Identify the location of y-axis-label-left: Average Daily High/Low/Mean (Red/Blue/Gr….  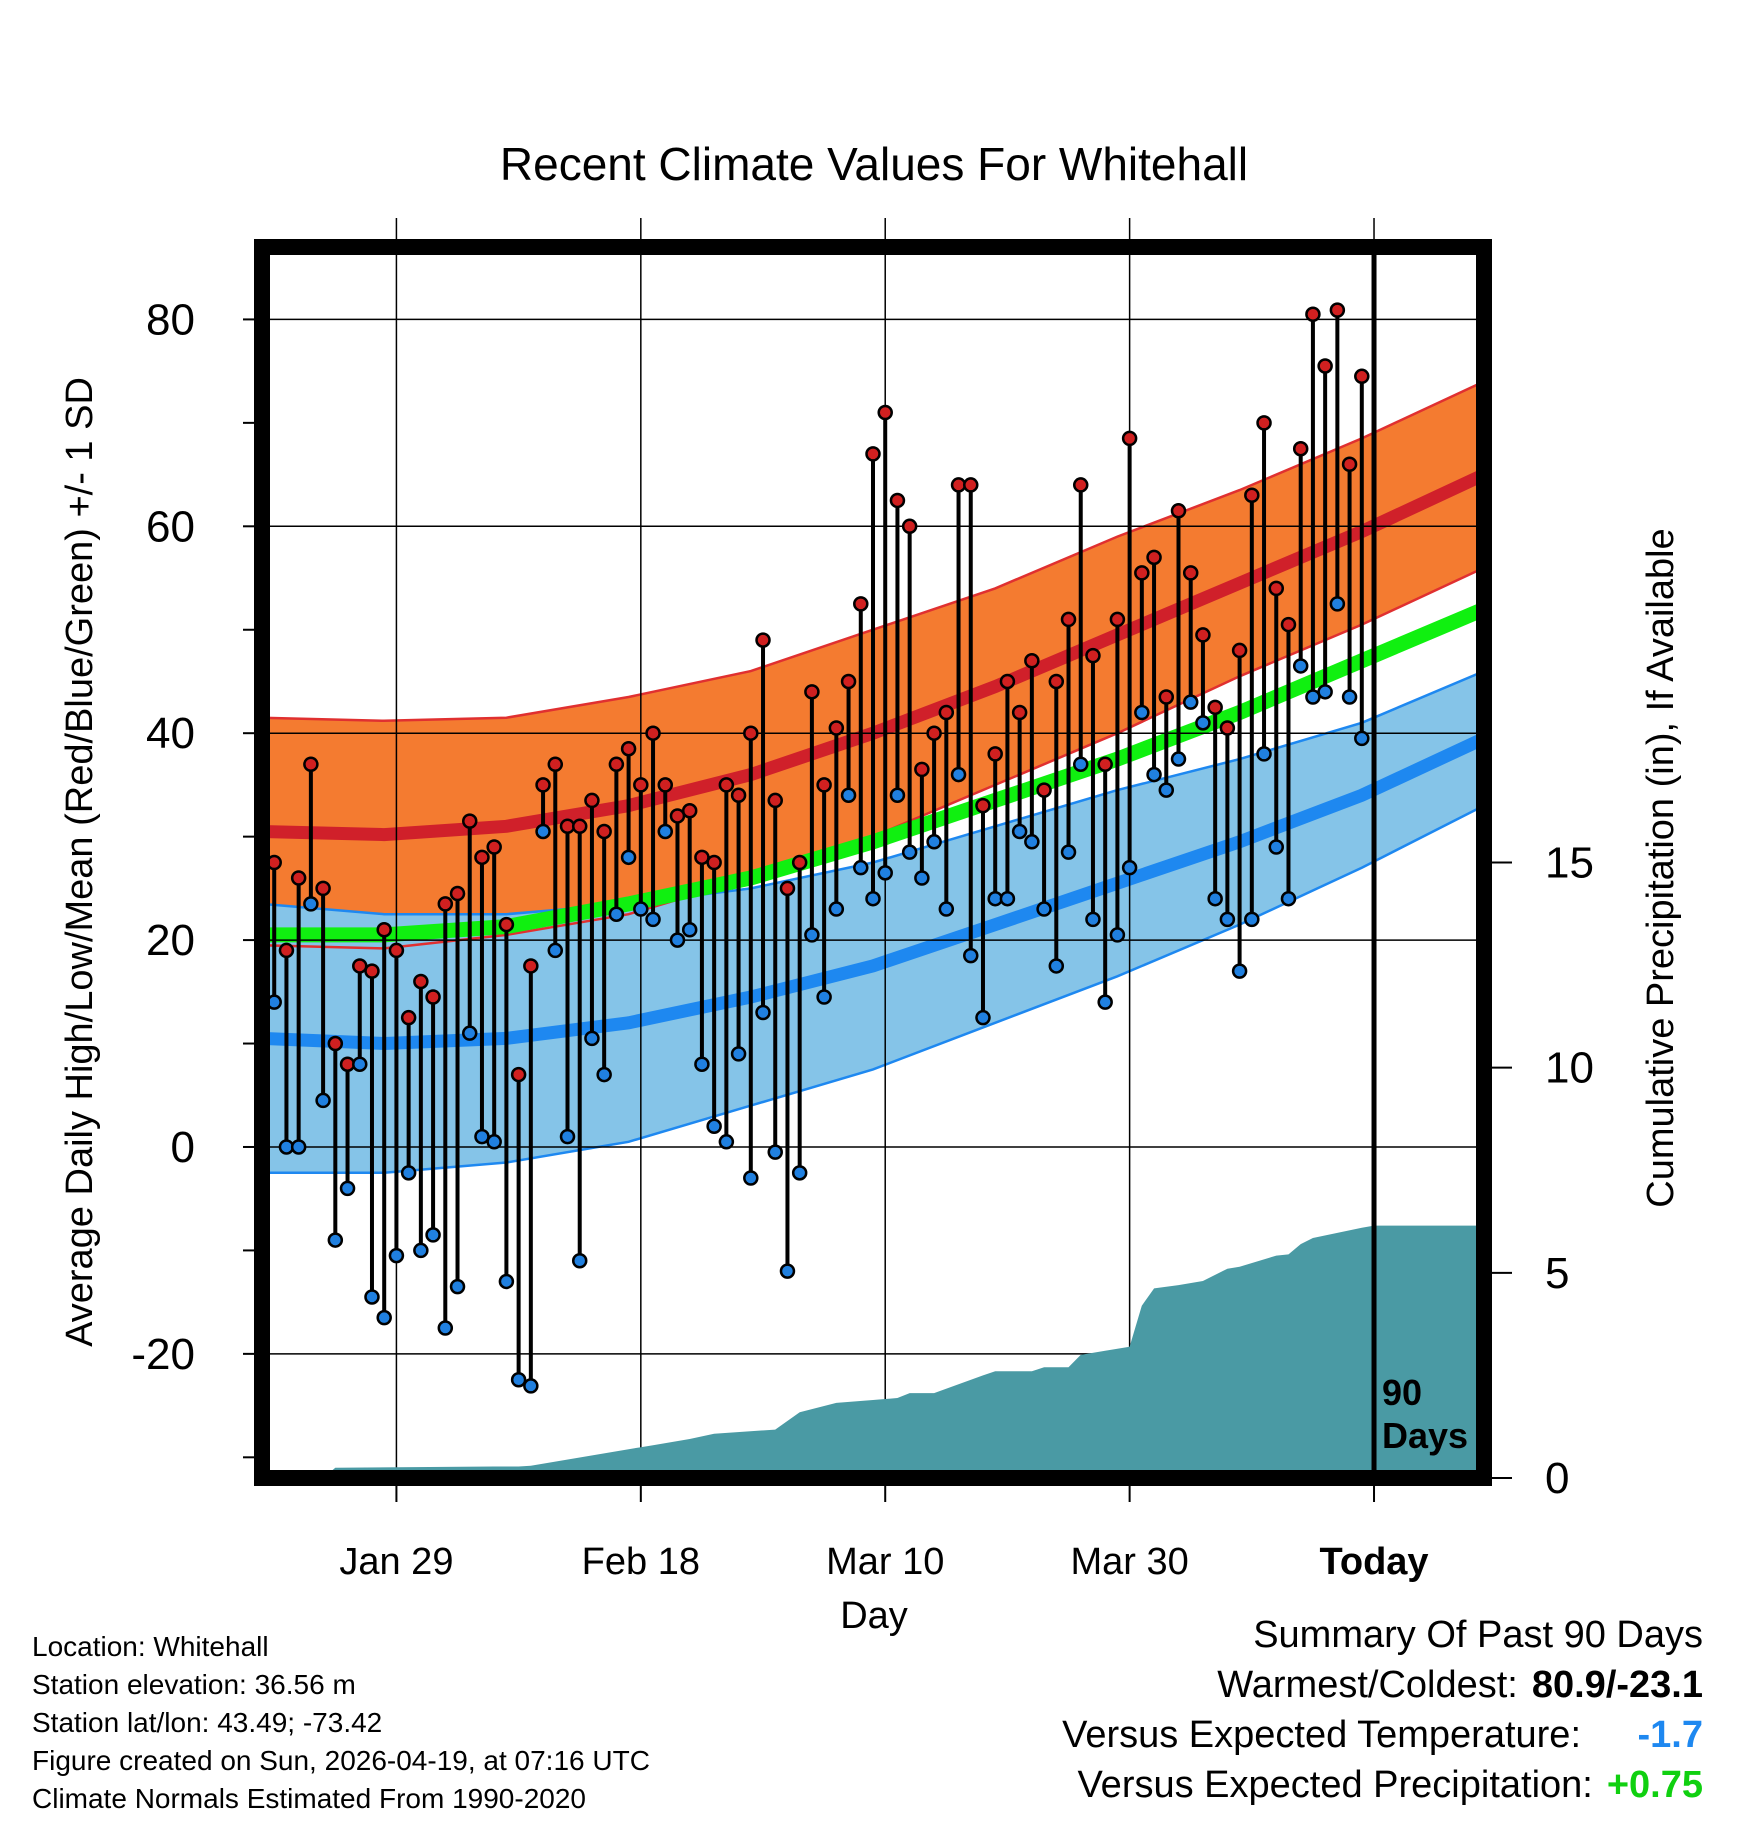
(80, 862).